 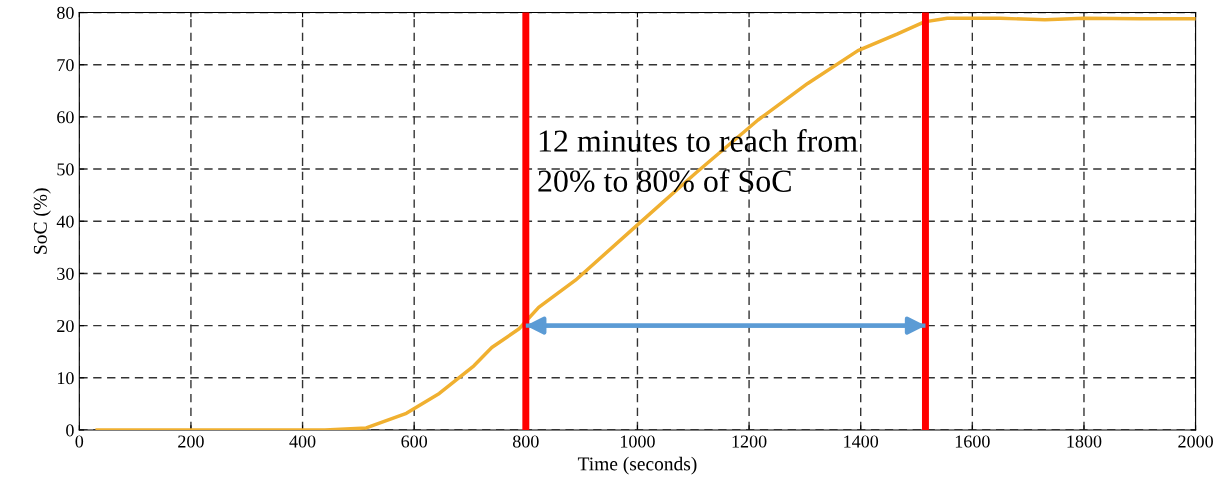 I want to click on x-tick-label: 2000, so click(x=1195, y=441).